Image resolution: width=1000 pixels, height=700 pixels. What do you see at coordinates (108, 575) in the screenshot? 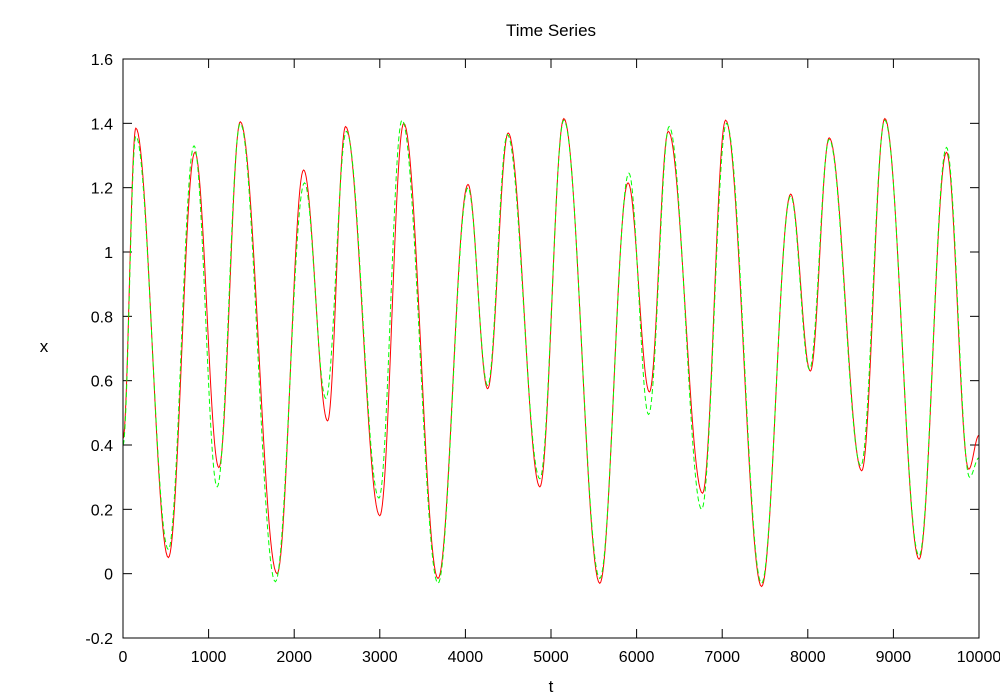
I see `y-tick-label: 0` at bounding box center [108, 575].